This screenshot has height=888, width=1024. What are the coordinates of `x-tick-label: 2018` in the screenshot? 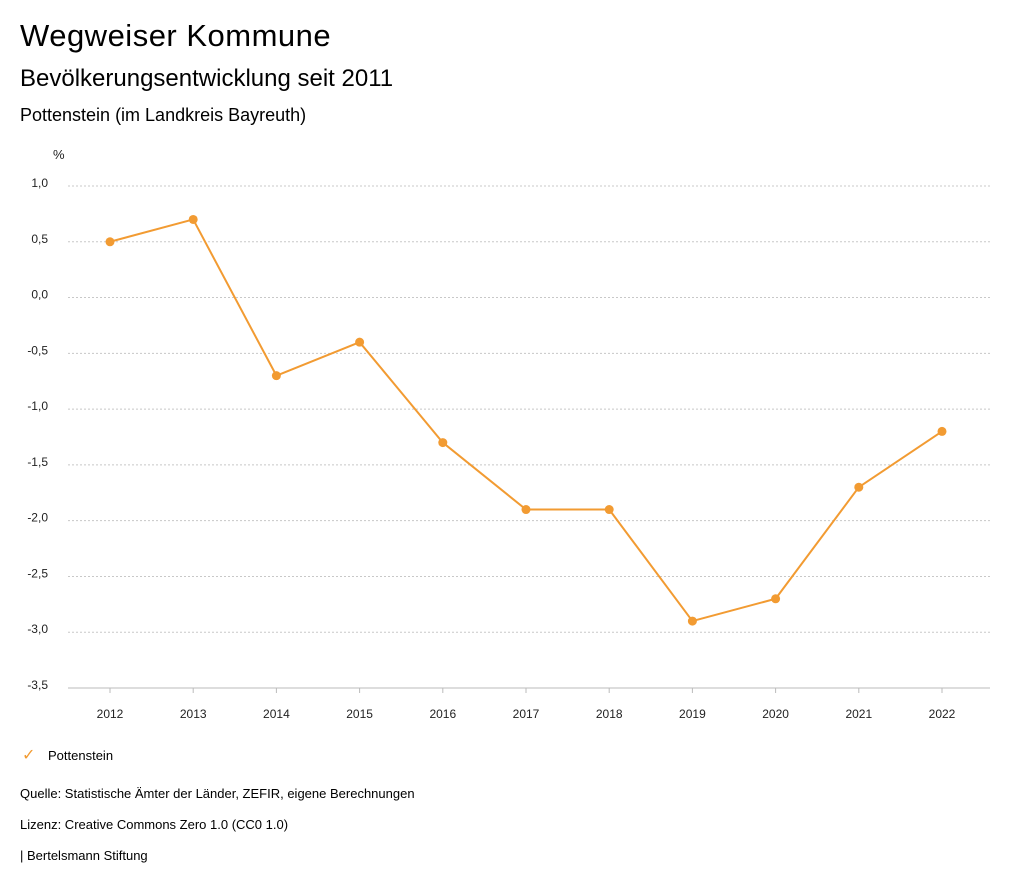 It's located at (609, 714).